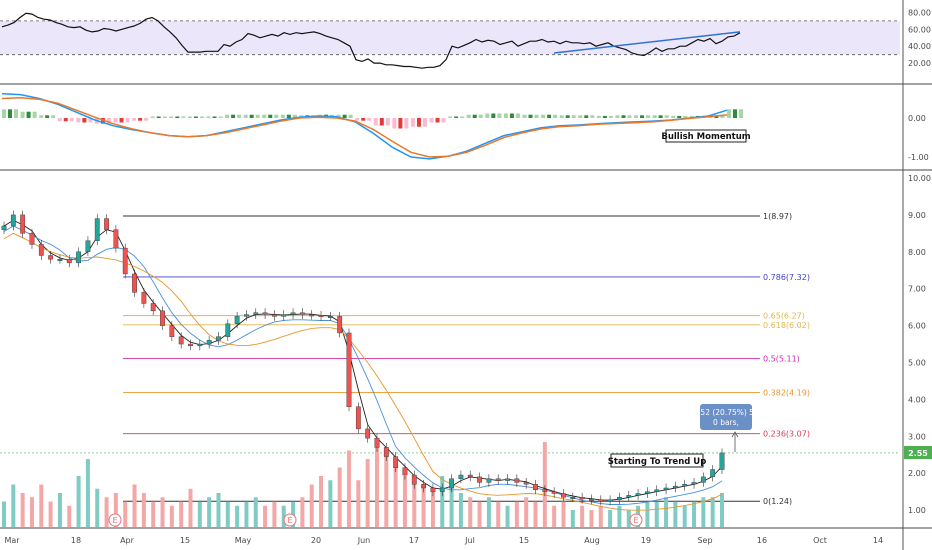 The height and width of the screenshot is (550, 932). I want to click on time-tick-label: Apr, so click(127, 540).